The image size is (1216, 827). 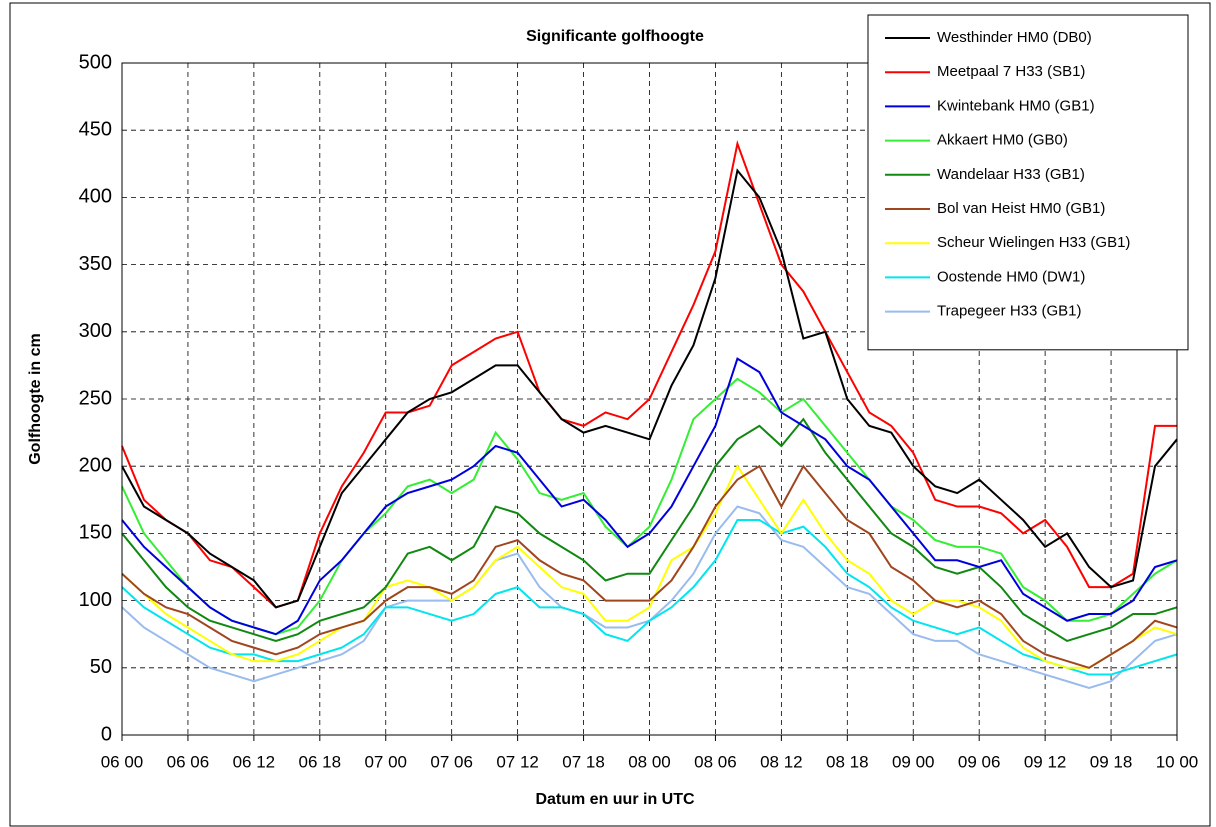 What do you see at coordinates (913, 761) in the screenshot?
I see `x-tick-label: 09 00` at bounding box center [913, 761].